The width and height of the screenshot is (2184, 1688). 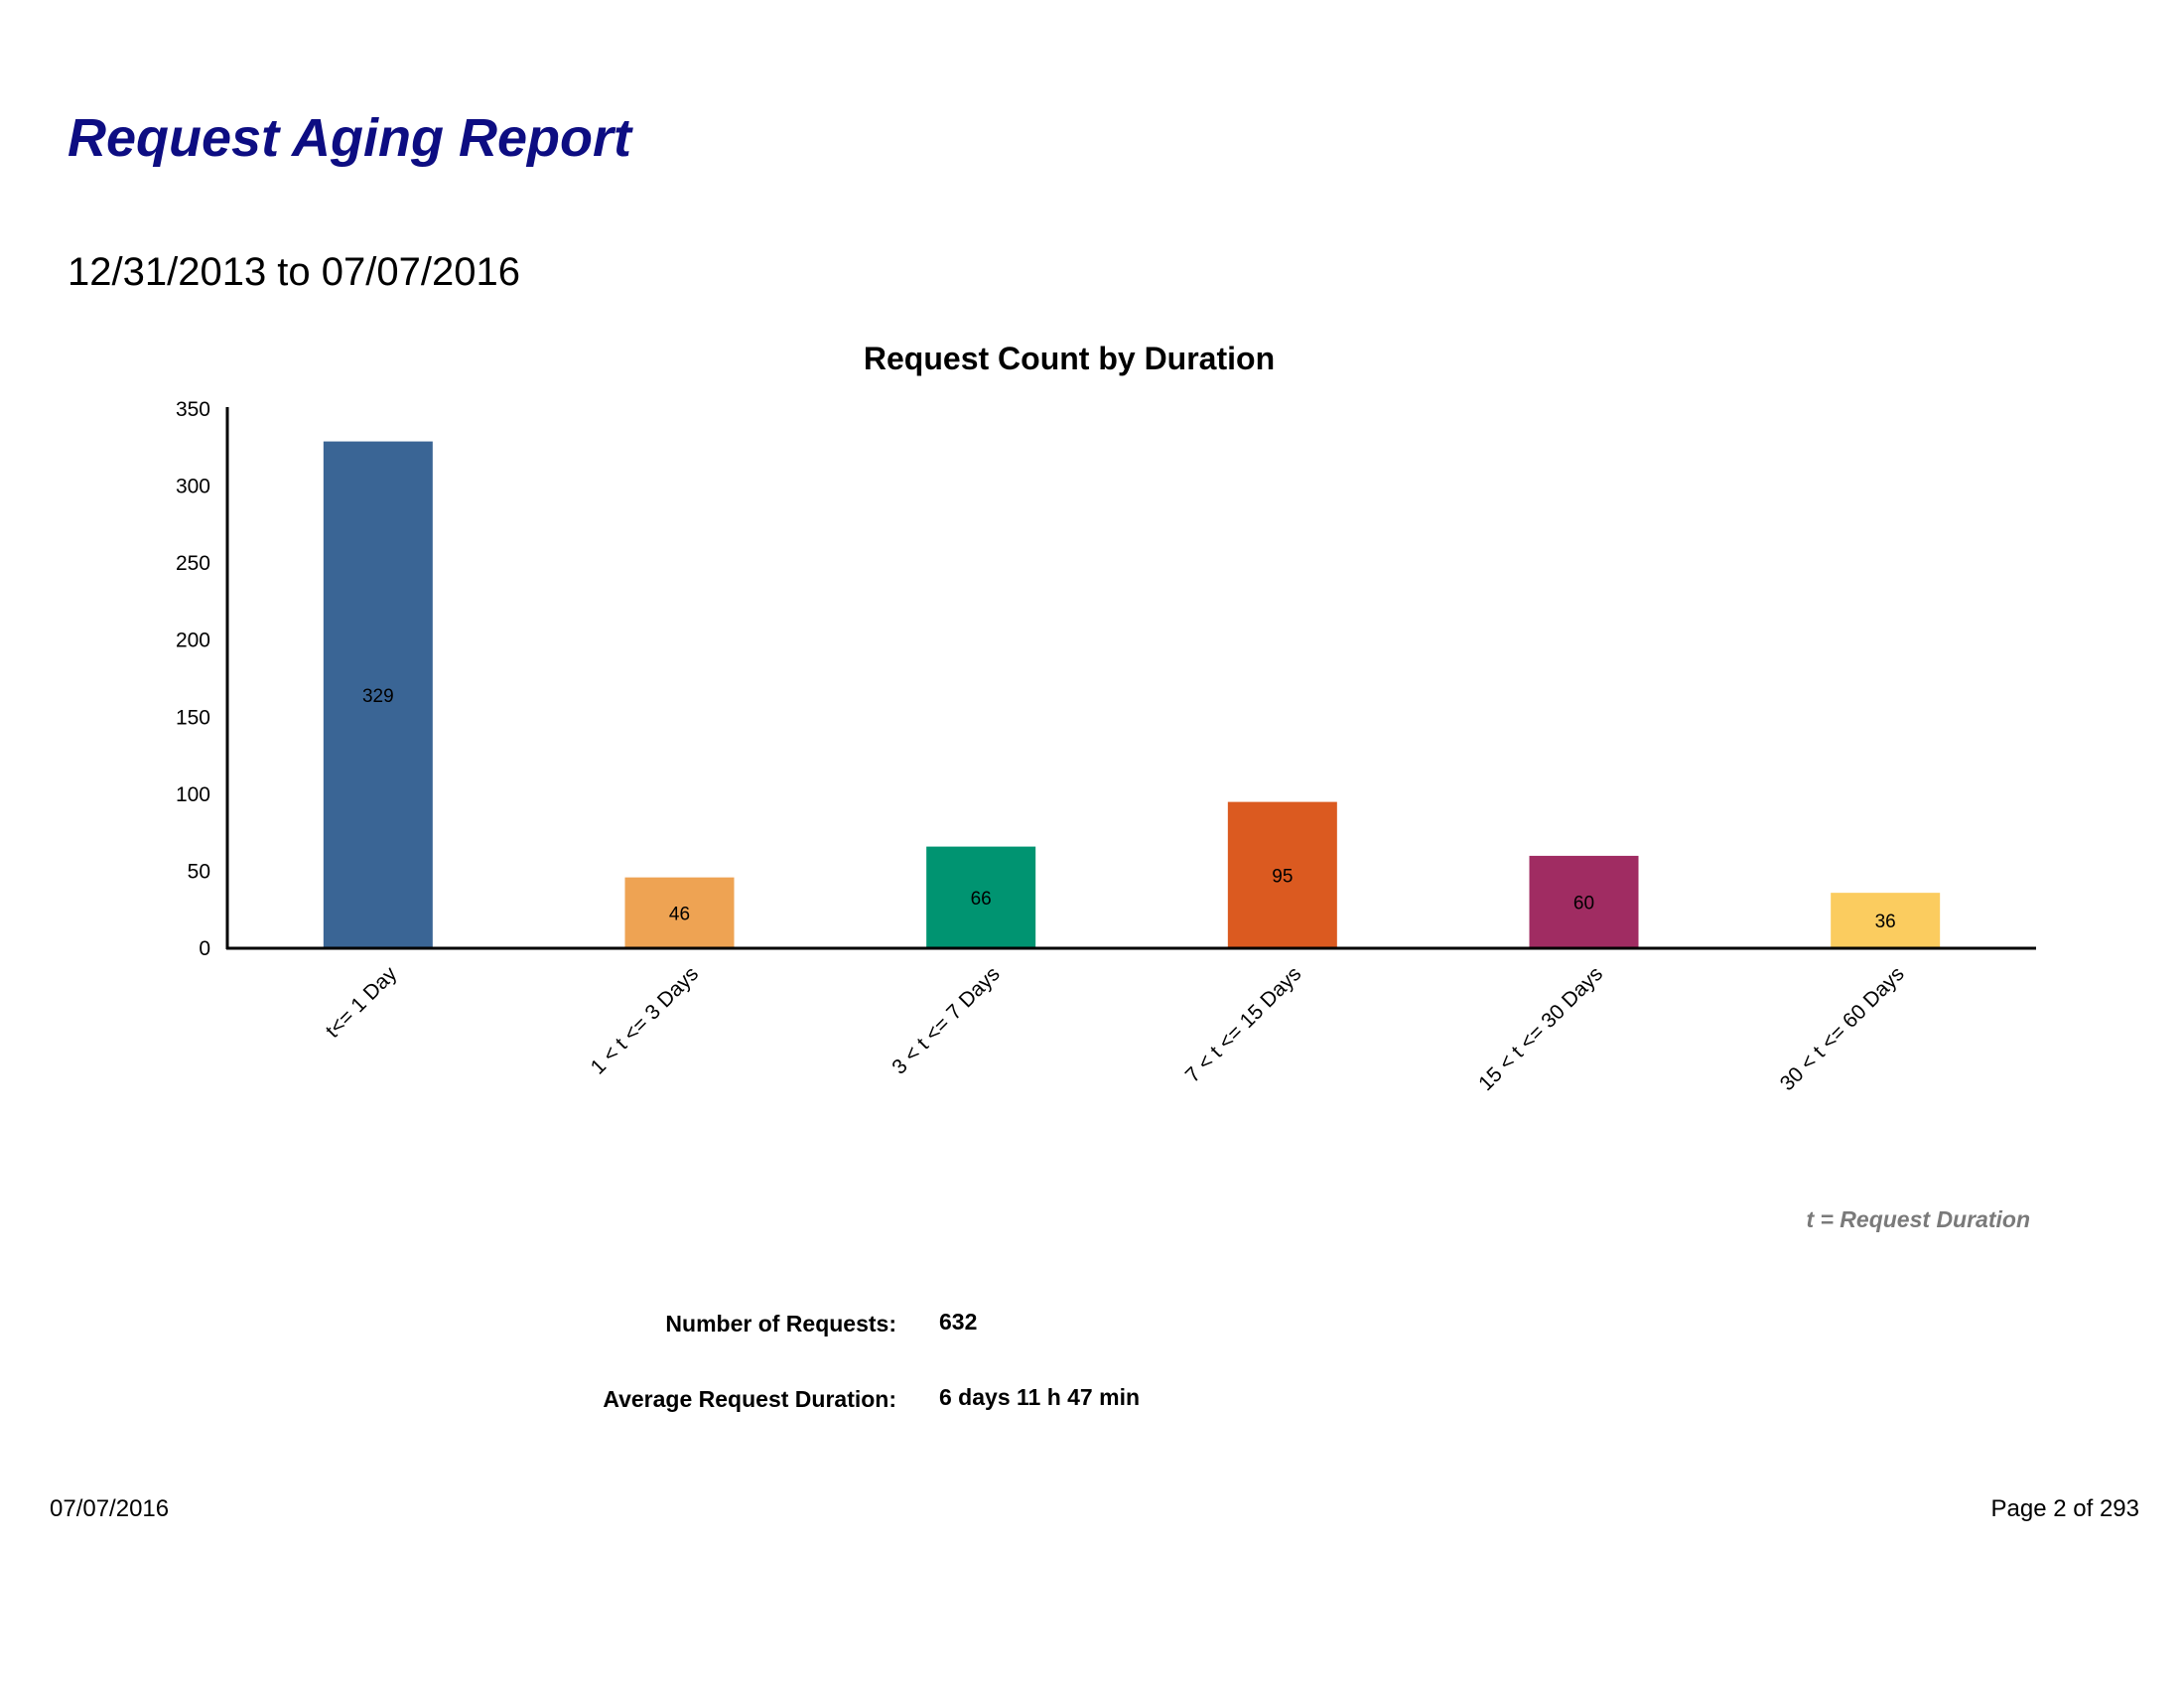 I want to click on report-title: Request Aging Report, so click(x=350, y=138).